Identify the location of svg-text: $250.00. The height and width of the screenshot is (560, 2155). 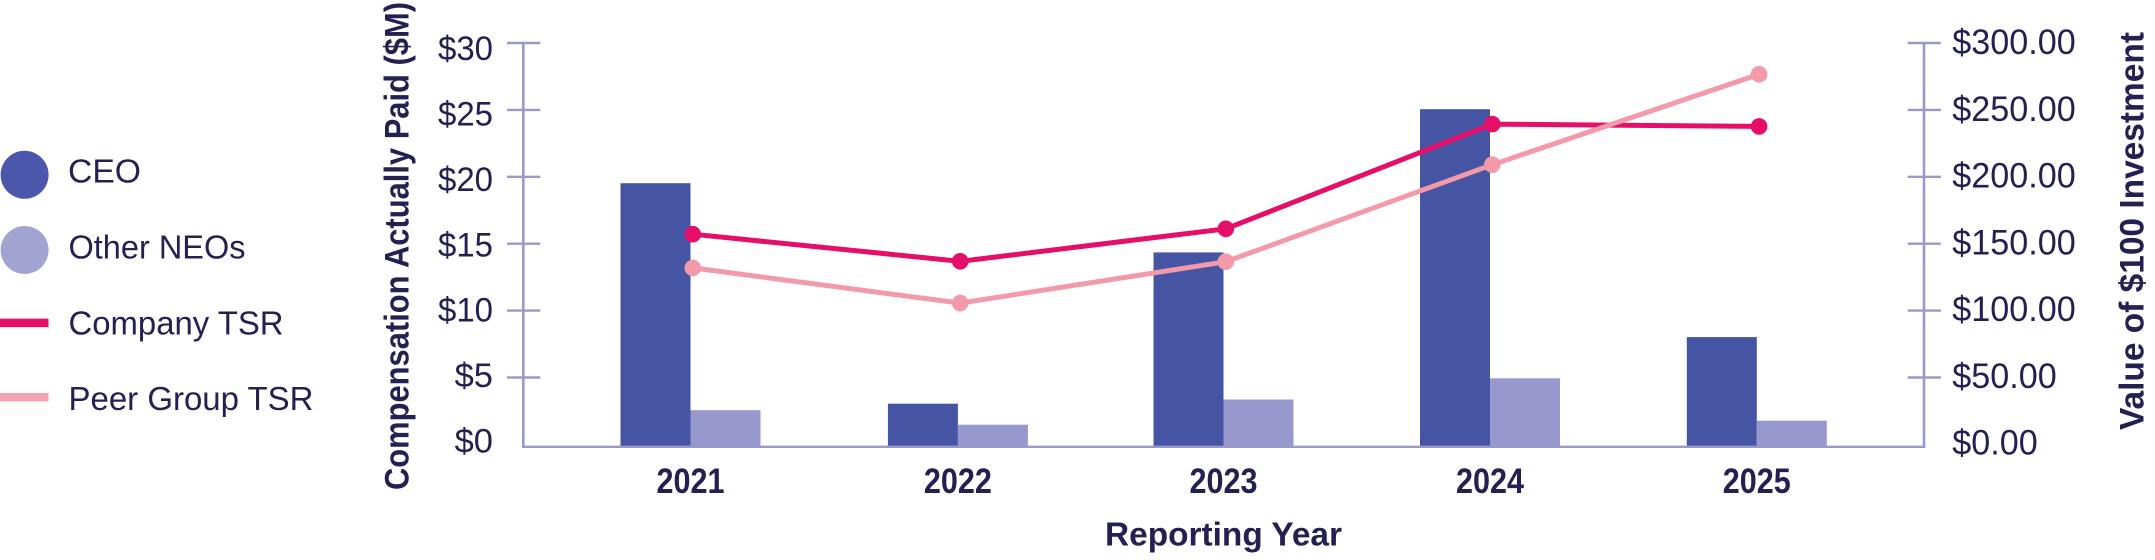
(2013, 109).